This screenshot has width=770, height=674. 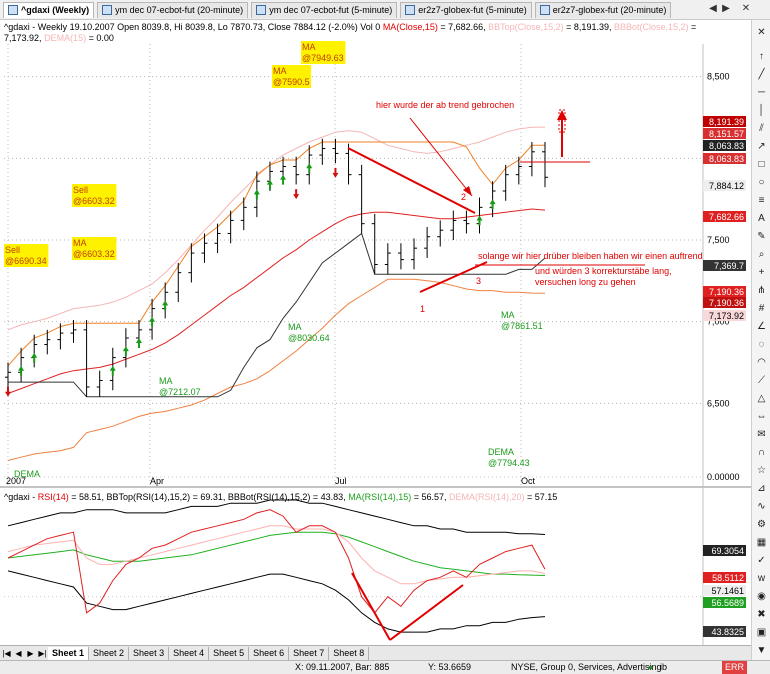 I want to click on scroll-down-icon: ▼, so click(x=761, y=650).